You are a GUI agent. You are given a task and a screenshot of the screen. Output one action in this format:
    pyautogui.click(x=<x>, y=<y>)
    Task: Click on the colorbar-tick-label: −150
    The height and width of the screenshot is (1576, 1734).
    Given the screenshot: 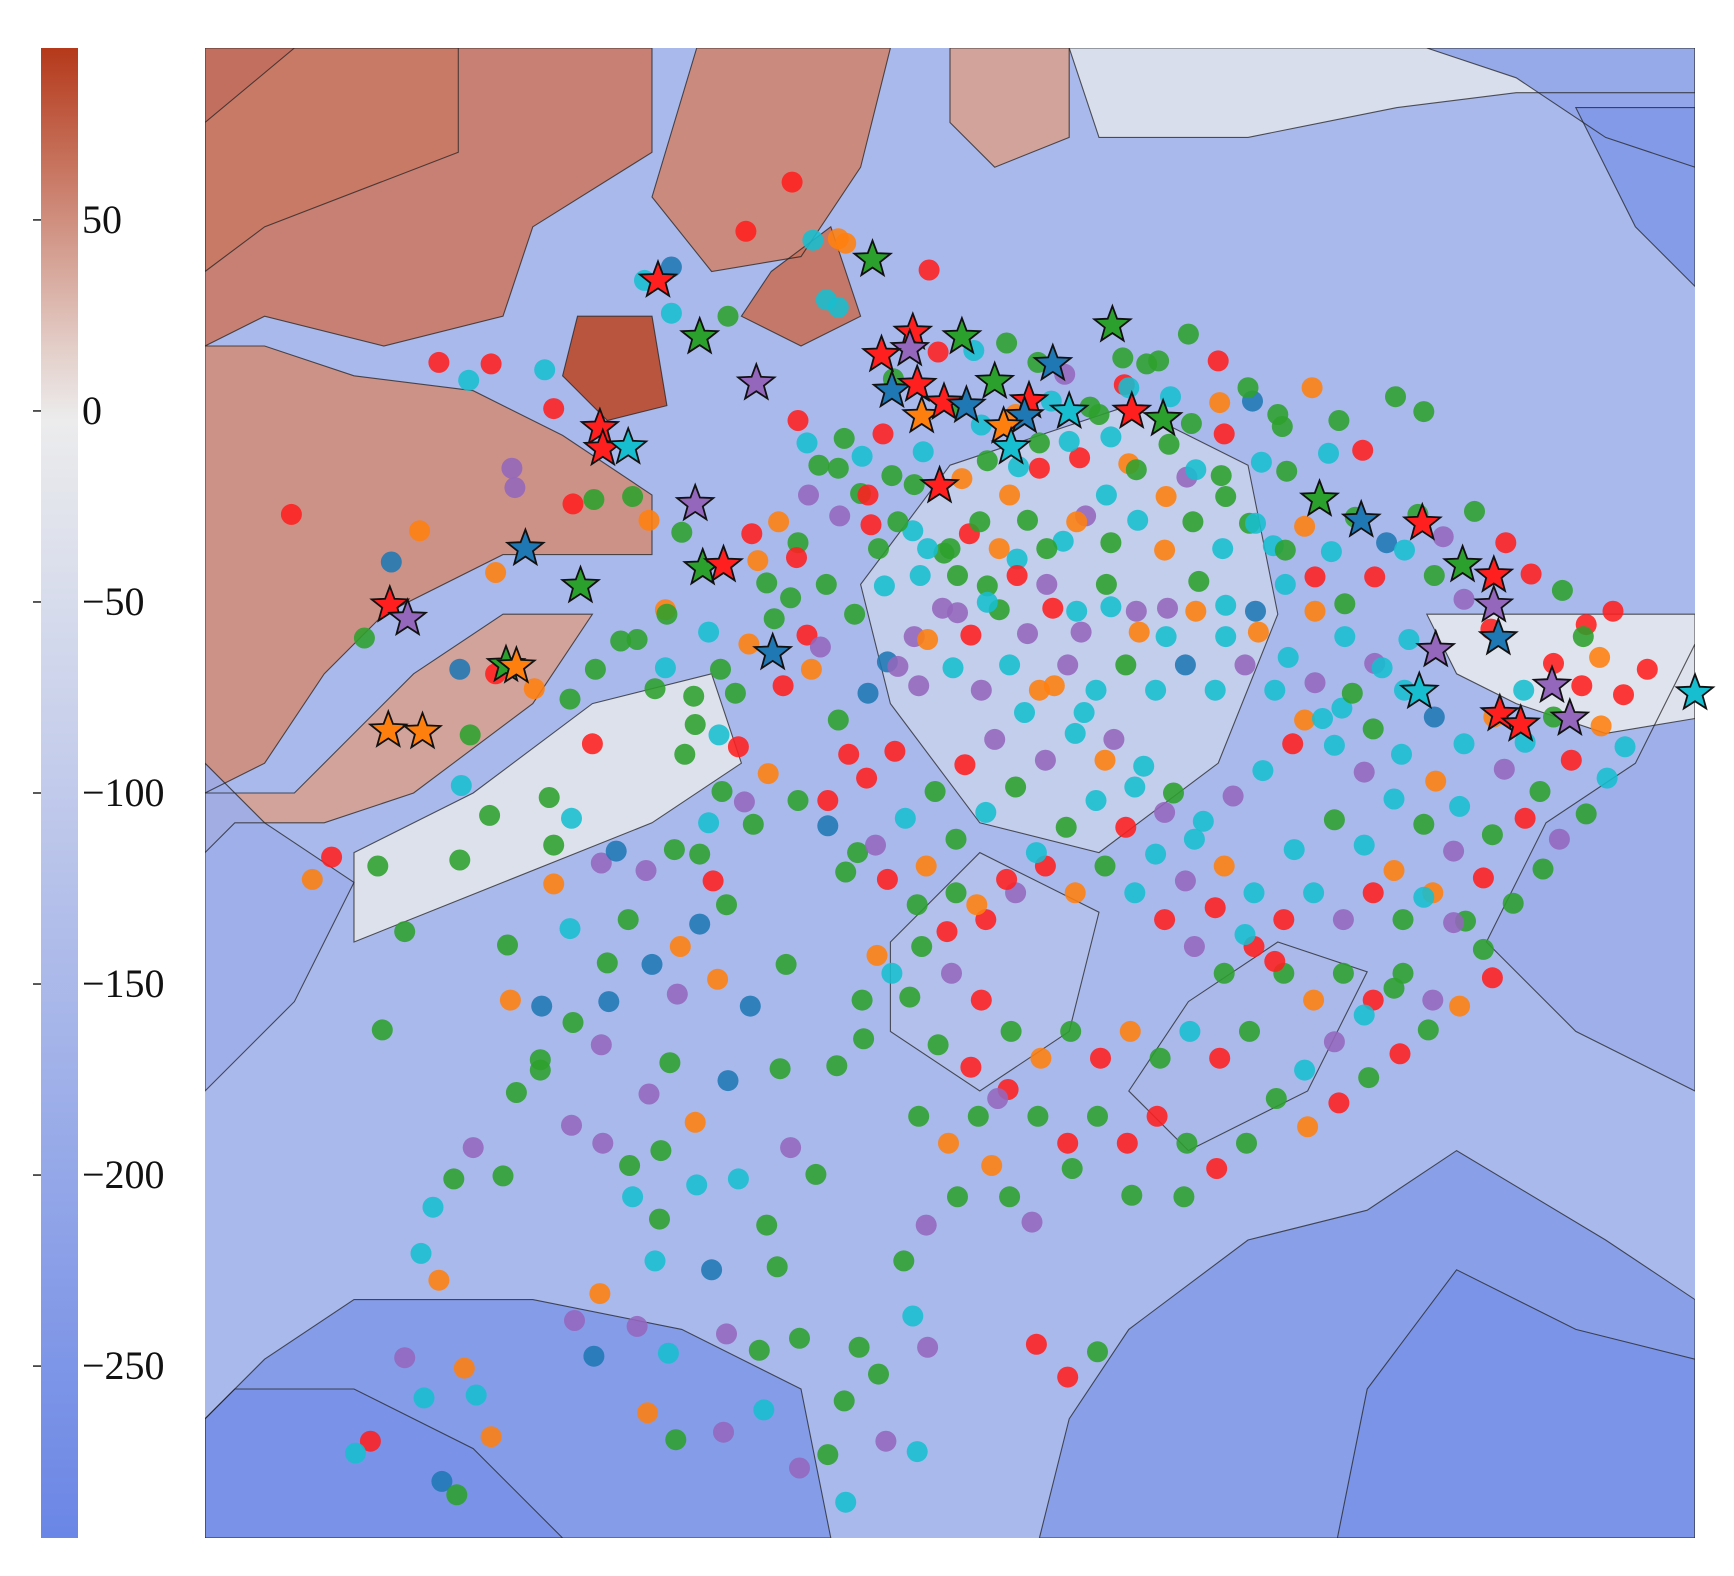 What is the action you would take?
    pyautogui.click(x=123, y=983)
    